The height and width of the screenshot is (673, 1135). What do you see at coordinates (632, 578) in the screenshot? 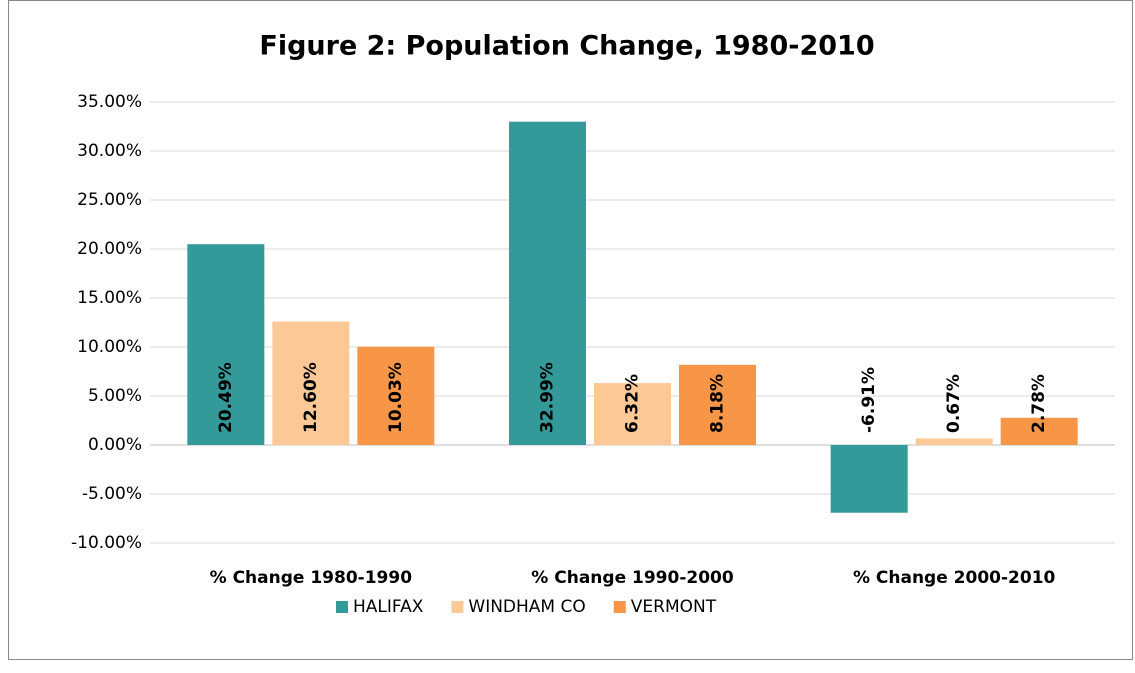
I see `x-tick-label: % Change 1990-2000` at bounding box center [632, 578].